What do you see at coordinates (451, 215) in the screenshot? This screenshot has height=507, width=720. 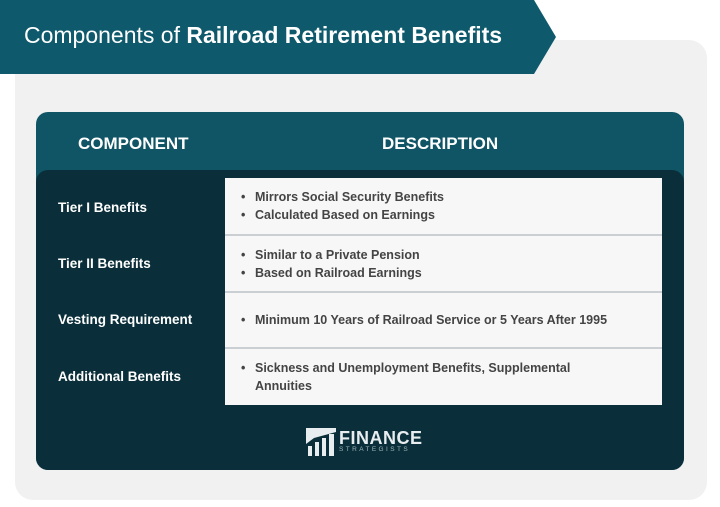 I see `bullet-item: Calculated Based on Earnings` at bounding box center [451, 215].